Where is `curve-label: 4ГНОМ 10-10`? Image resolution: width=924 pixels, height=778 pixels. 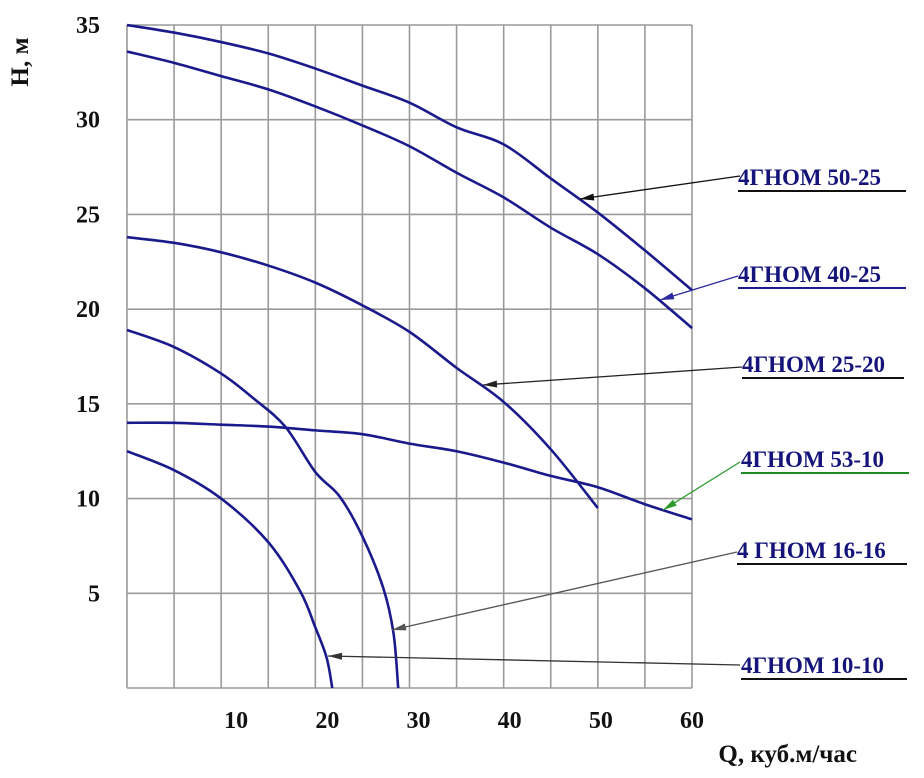 curve-label: 4ГНОМ 10-10 is located at coordinates (812, 665).